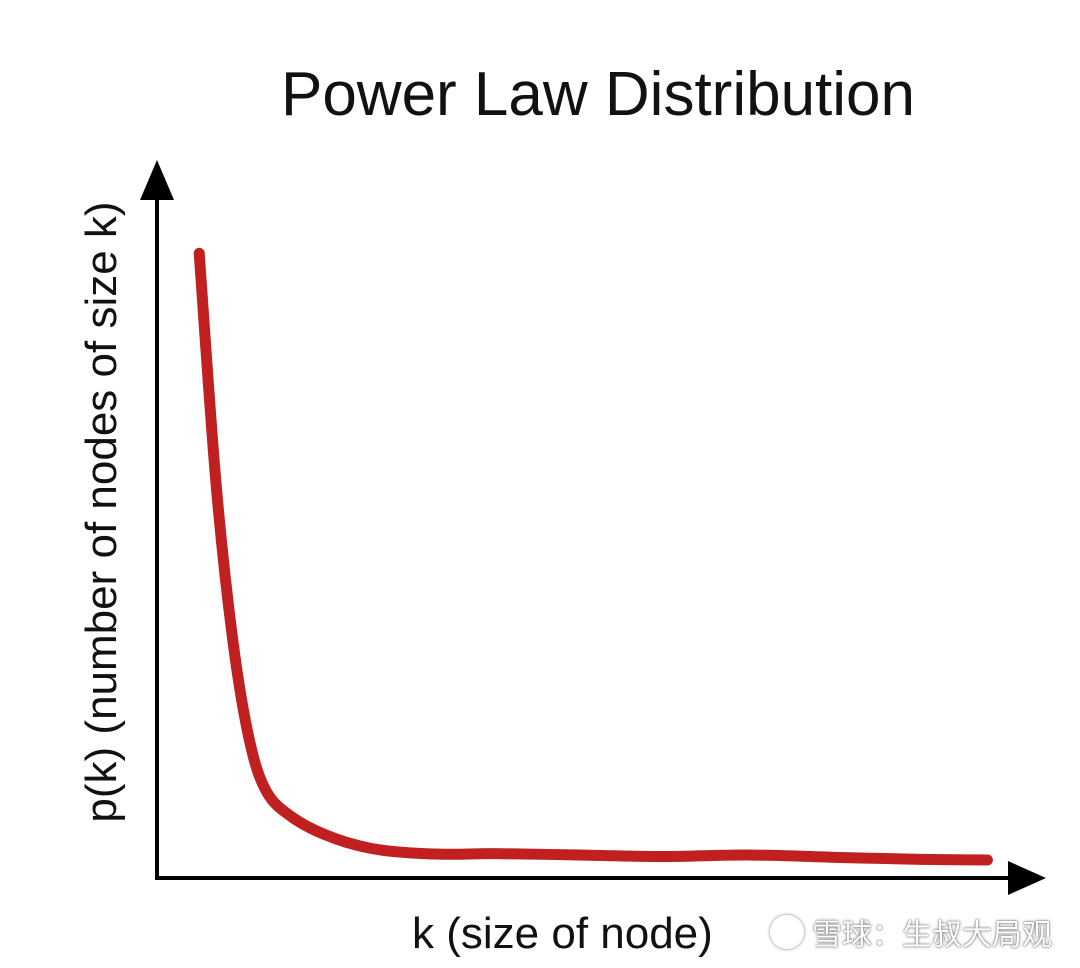  I want to click on x-axis-arrow, so click(1027, 878).